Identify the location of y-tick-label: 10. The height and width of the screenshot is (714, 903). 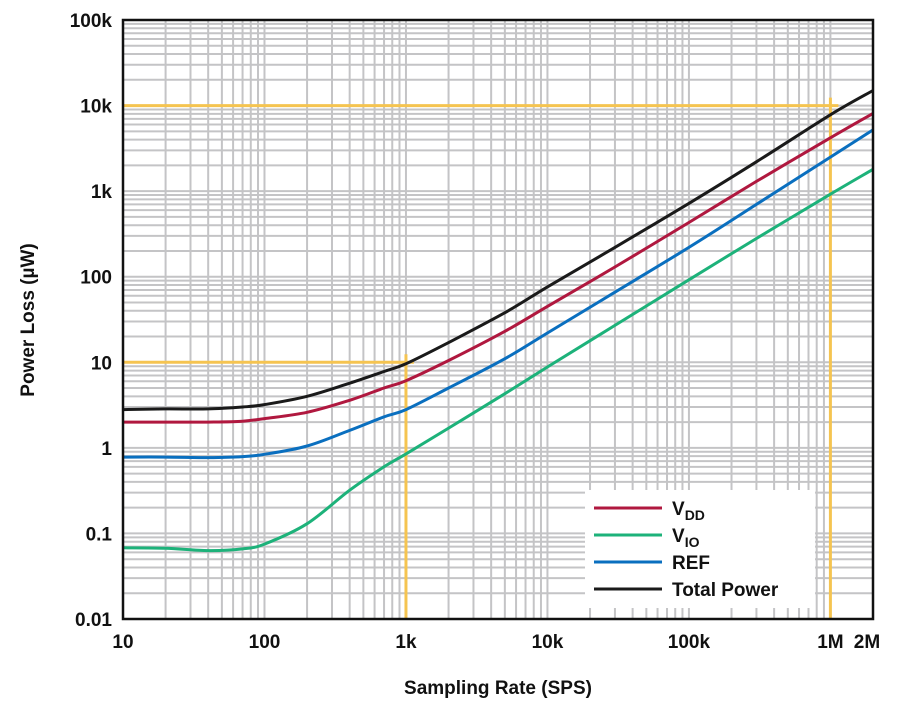
(101, 363).